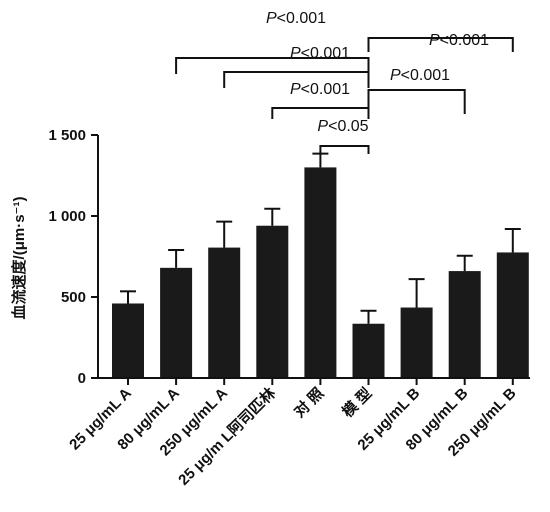 This screenshot has height=512, width=550. I want to click on significance-label: P<0.05, so click(342, 126).